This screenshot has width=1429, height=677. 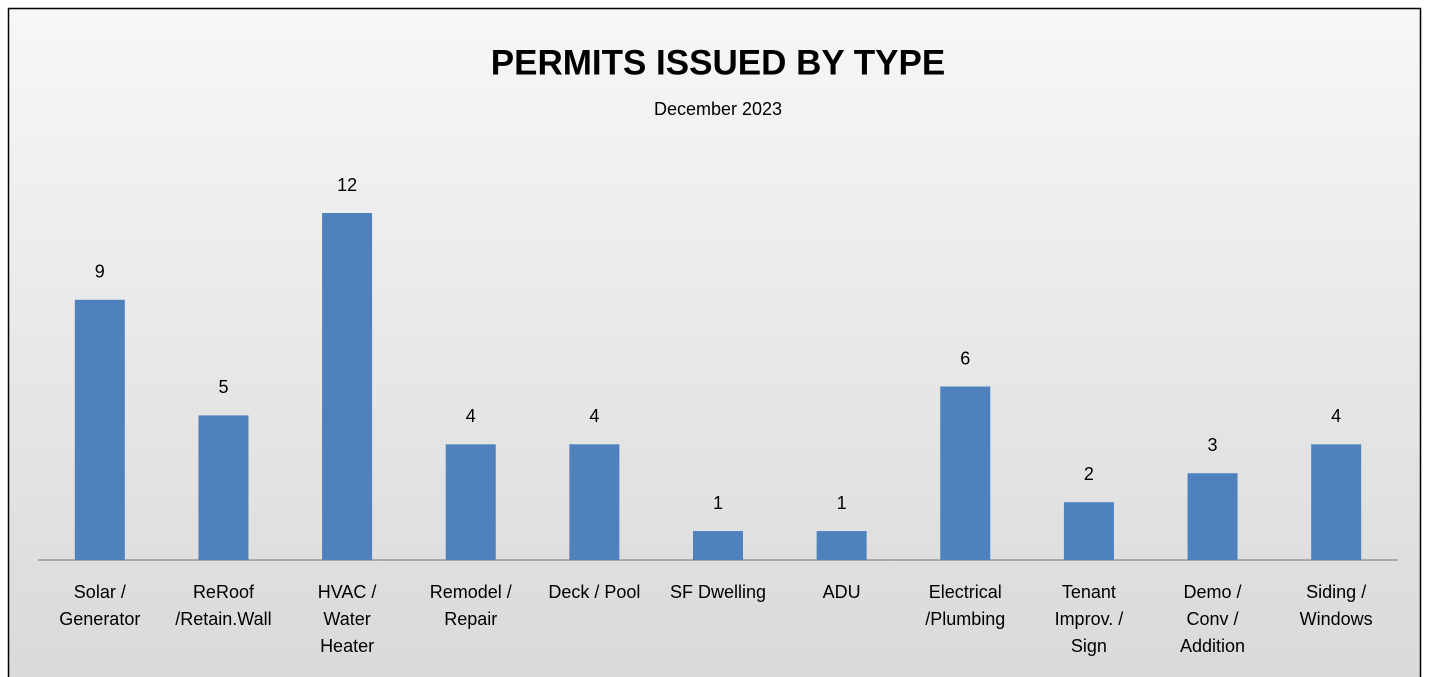 What do you see at coordinates (1336, 619) in the screenshot?
I see `x-tick-label: Windows` at bounding box center [1336, 619].